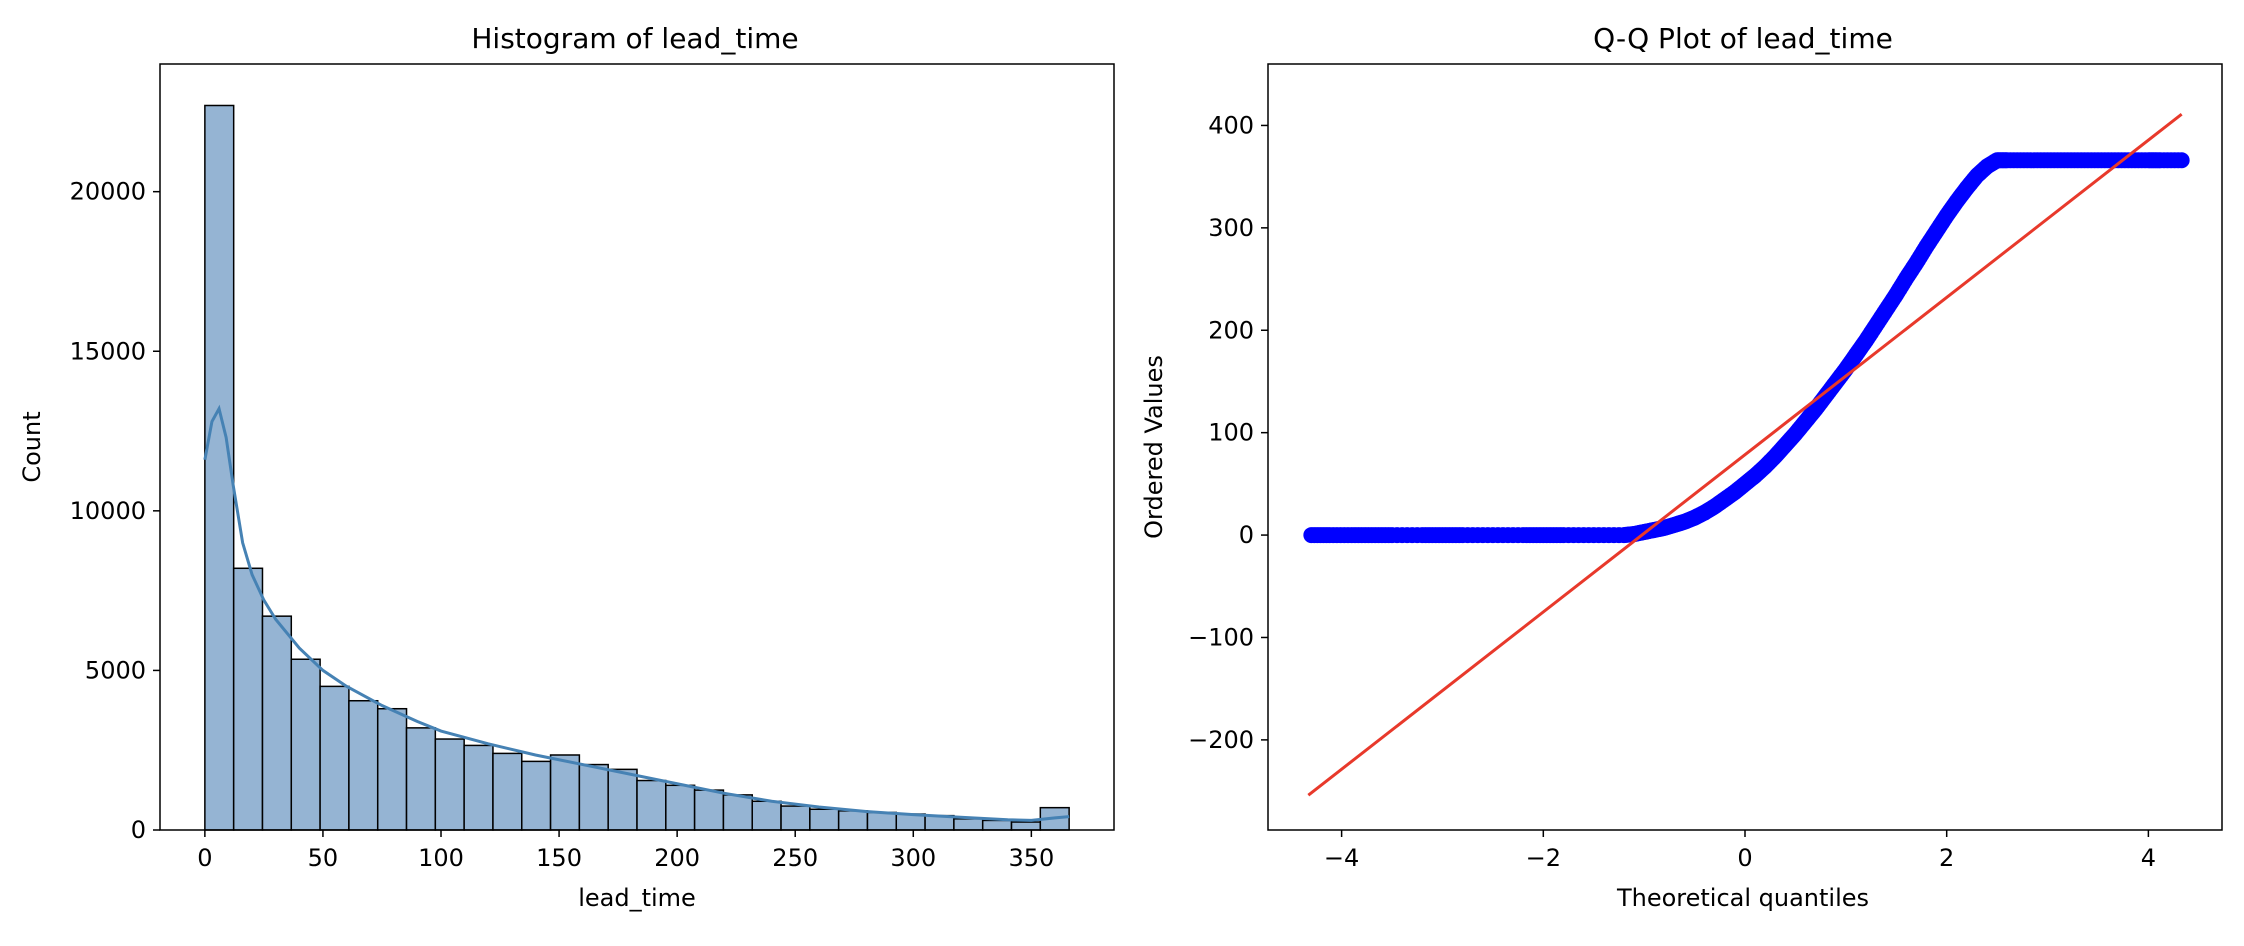  I want to click on qq-y-ticks: −200 −100 0 100 200 300 400, so click(1228, 432).